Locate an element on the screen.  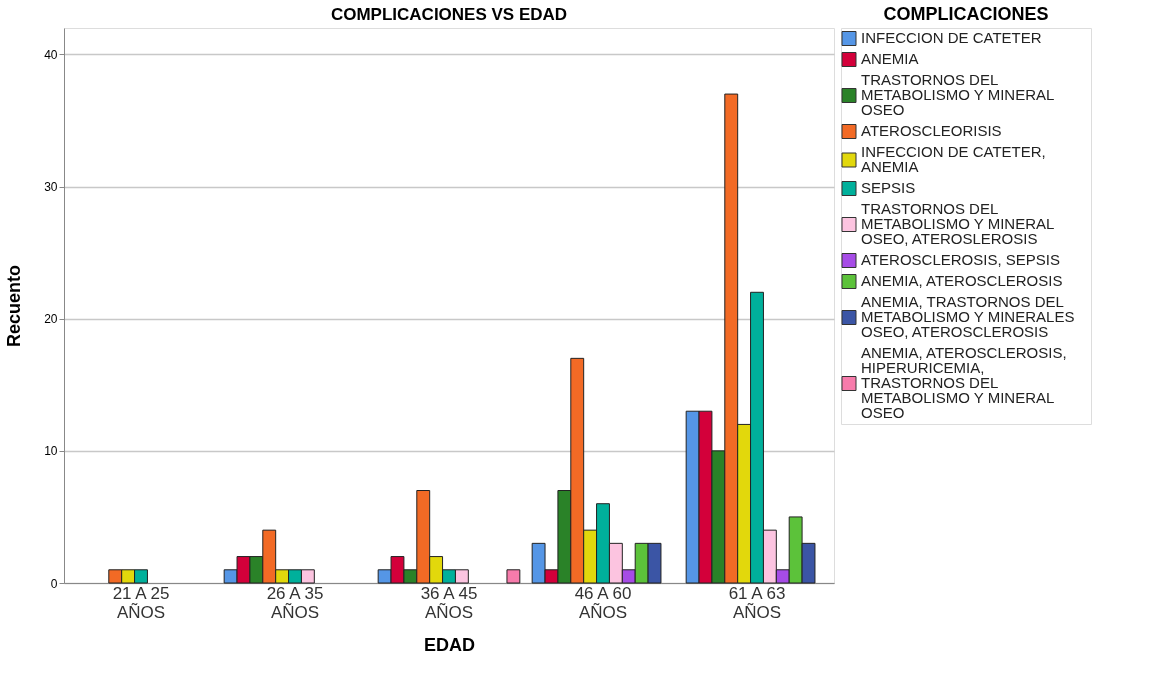
legend-label: TRASTORNOS DEL METABOLISMO Y MINERAL OSEO, ATEROSLEROSIS is located at coordinates (958, 223).